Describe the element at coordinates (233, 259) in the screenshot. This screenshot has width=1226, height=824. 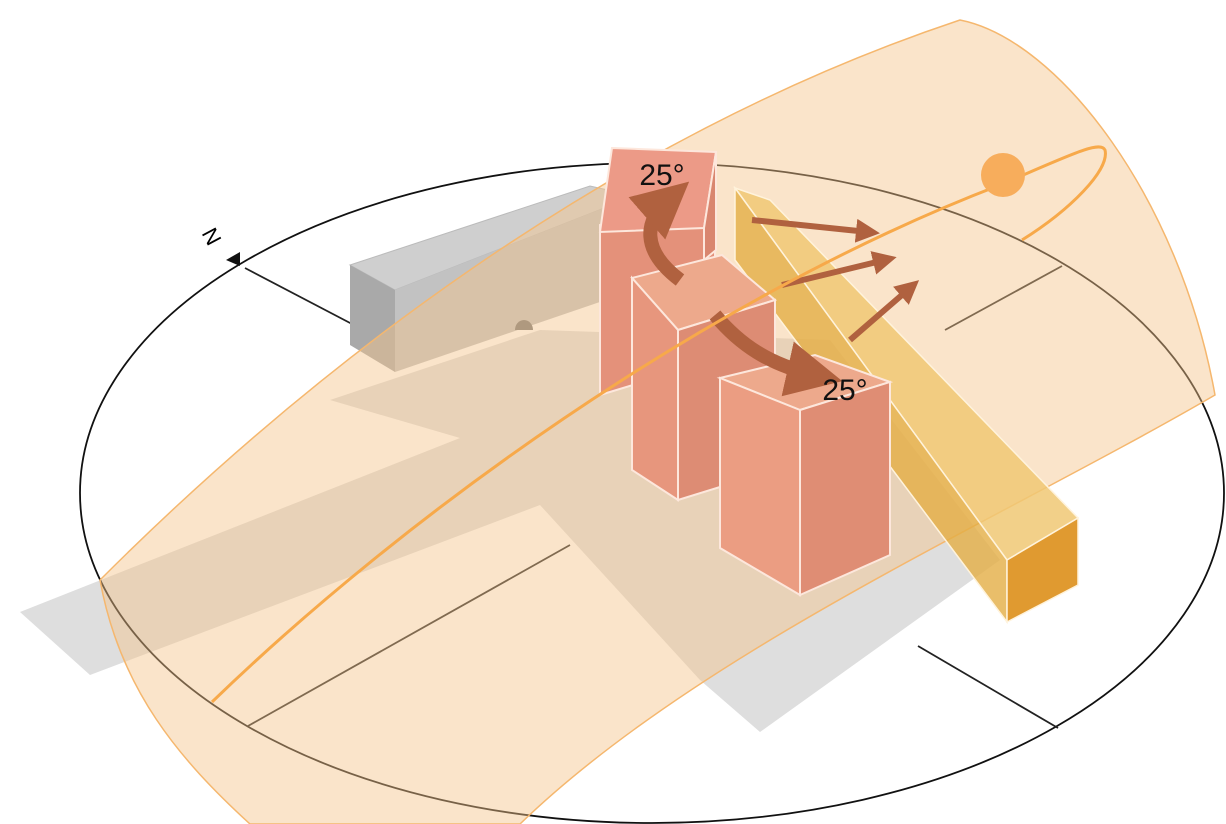
I see `north-arrow` at that location.